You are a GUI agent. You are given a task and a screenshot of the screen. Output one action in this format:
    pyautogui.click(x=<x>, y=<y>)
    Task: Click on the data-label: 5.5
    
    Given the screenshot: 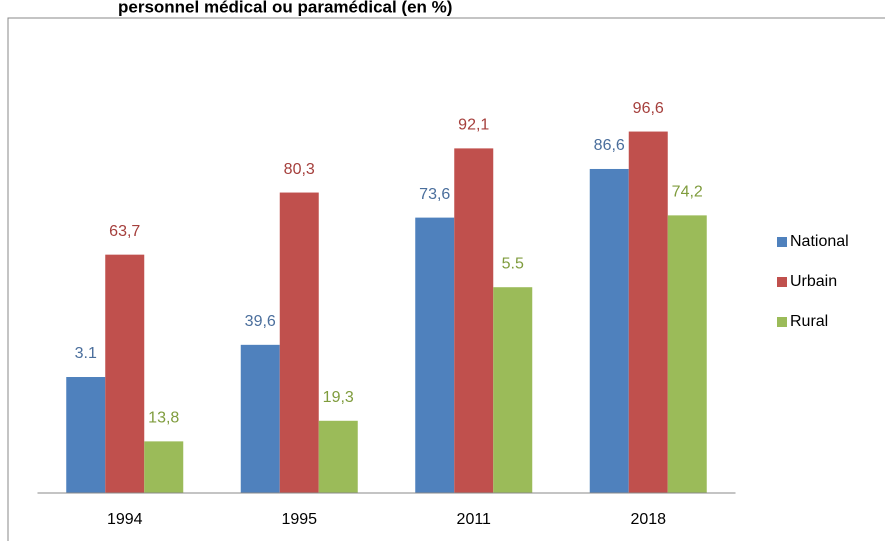 What is the action you would take?
    pyautogui.click(x=513, y=263)
    